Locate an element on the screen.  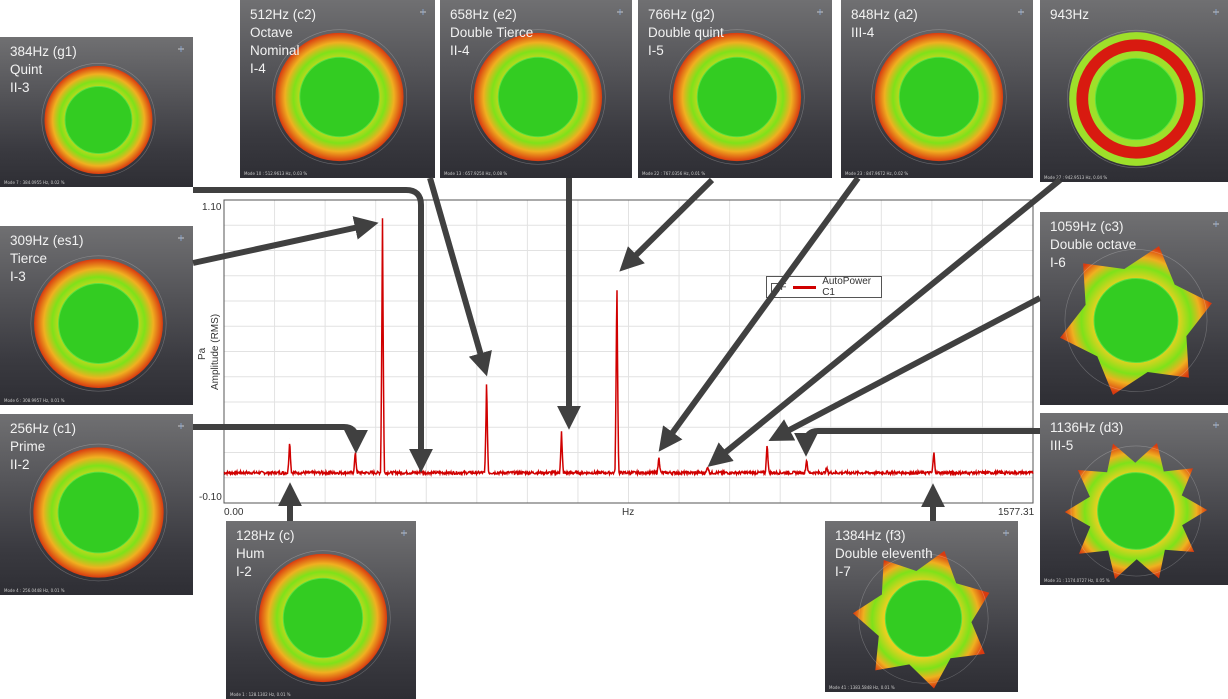
chart-legend: F AutoPower C1 is located at coordinates (824, 287).